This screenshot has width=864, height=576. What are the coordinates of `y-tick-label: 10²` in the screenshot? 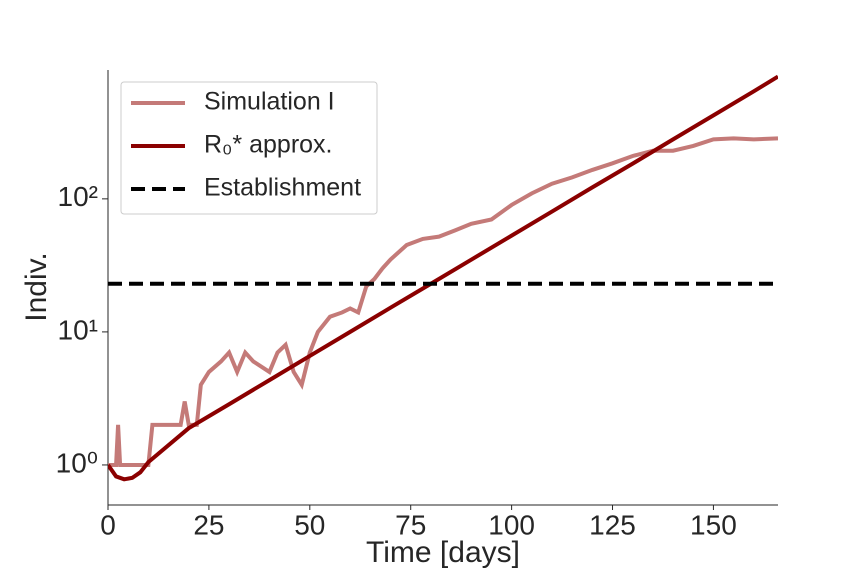 It's located at (78, 196).